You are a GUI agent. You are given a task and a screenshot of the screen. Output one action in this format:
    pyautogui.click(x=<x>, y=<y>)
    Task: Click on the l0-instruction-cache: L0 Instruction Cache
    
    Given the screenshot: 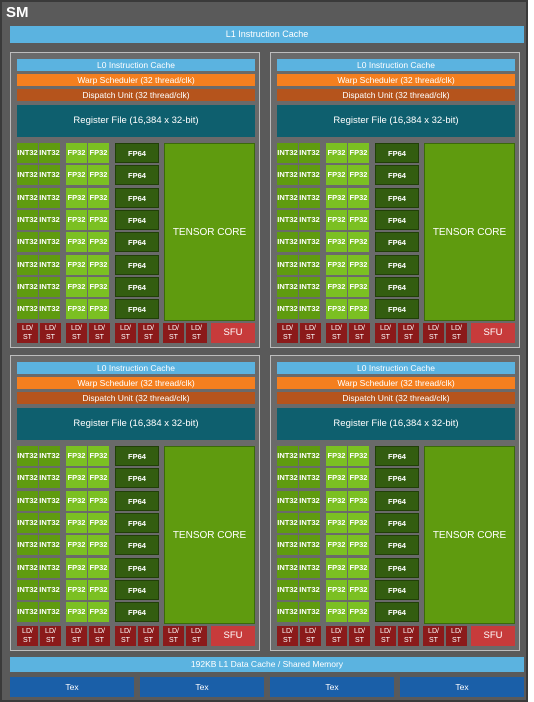 What is the action you would take?
    pyautogui.click(x=136, y=368)
    